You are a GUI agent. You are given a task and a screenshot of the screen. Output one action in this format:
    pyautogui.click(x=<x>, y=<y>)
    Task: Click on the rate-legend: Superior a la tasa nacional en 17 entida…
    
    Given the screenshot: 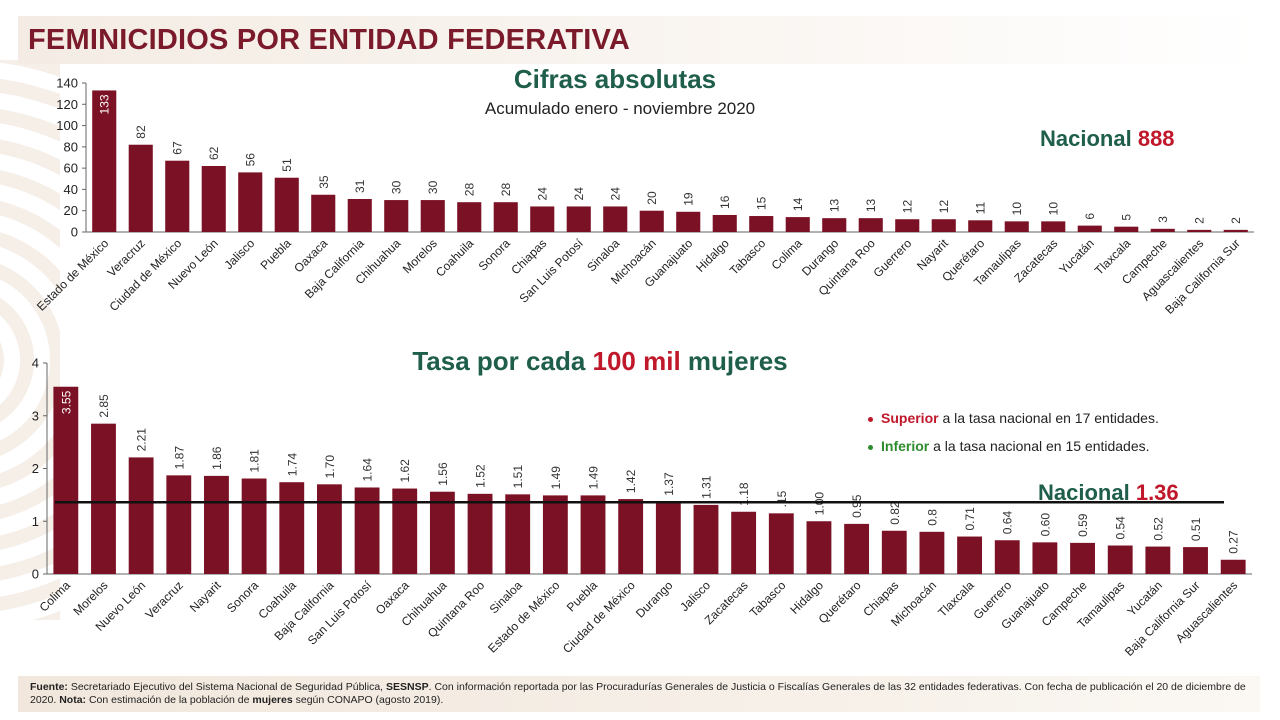 What is the action you would take?
    pyautogui.click(x=1013, y=432)
    